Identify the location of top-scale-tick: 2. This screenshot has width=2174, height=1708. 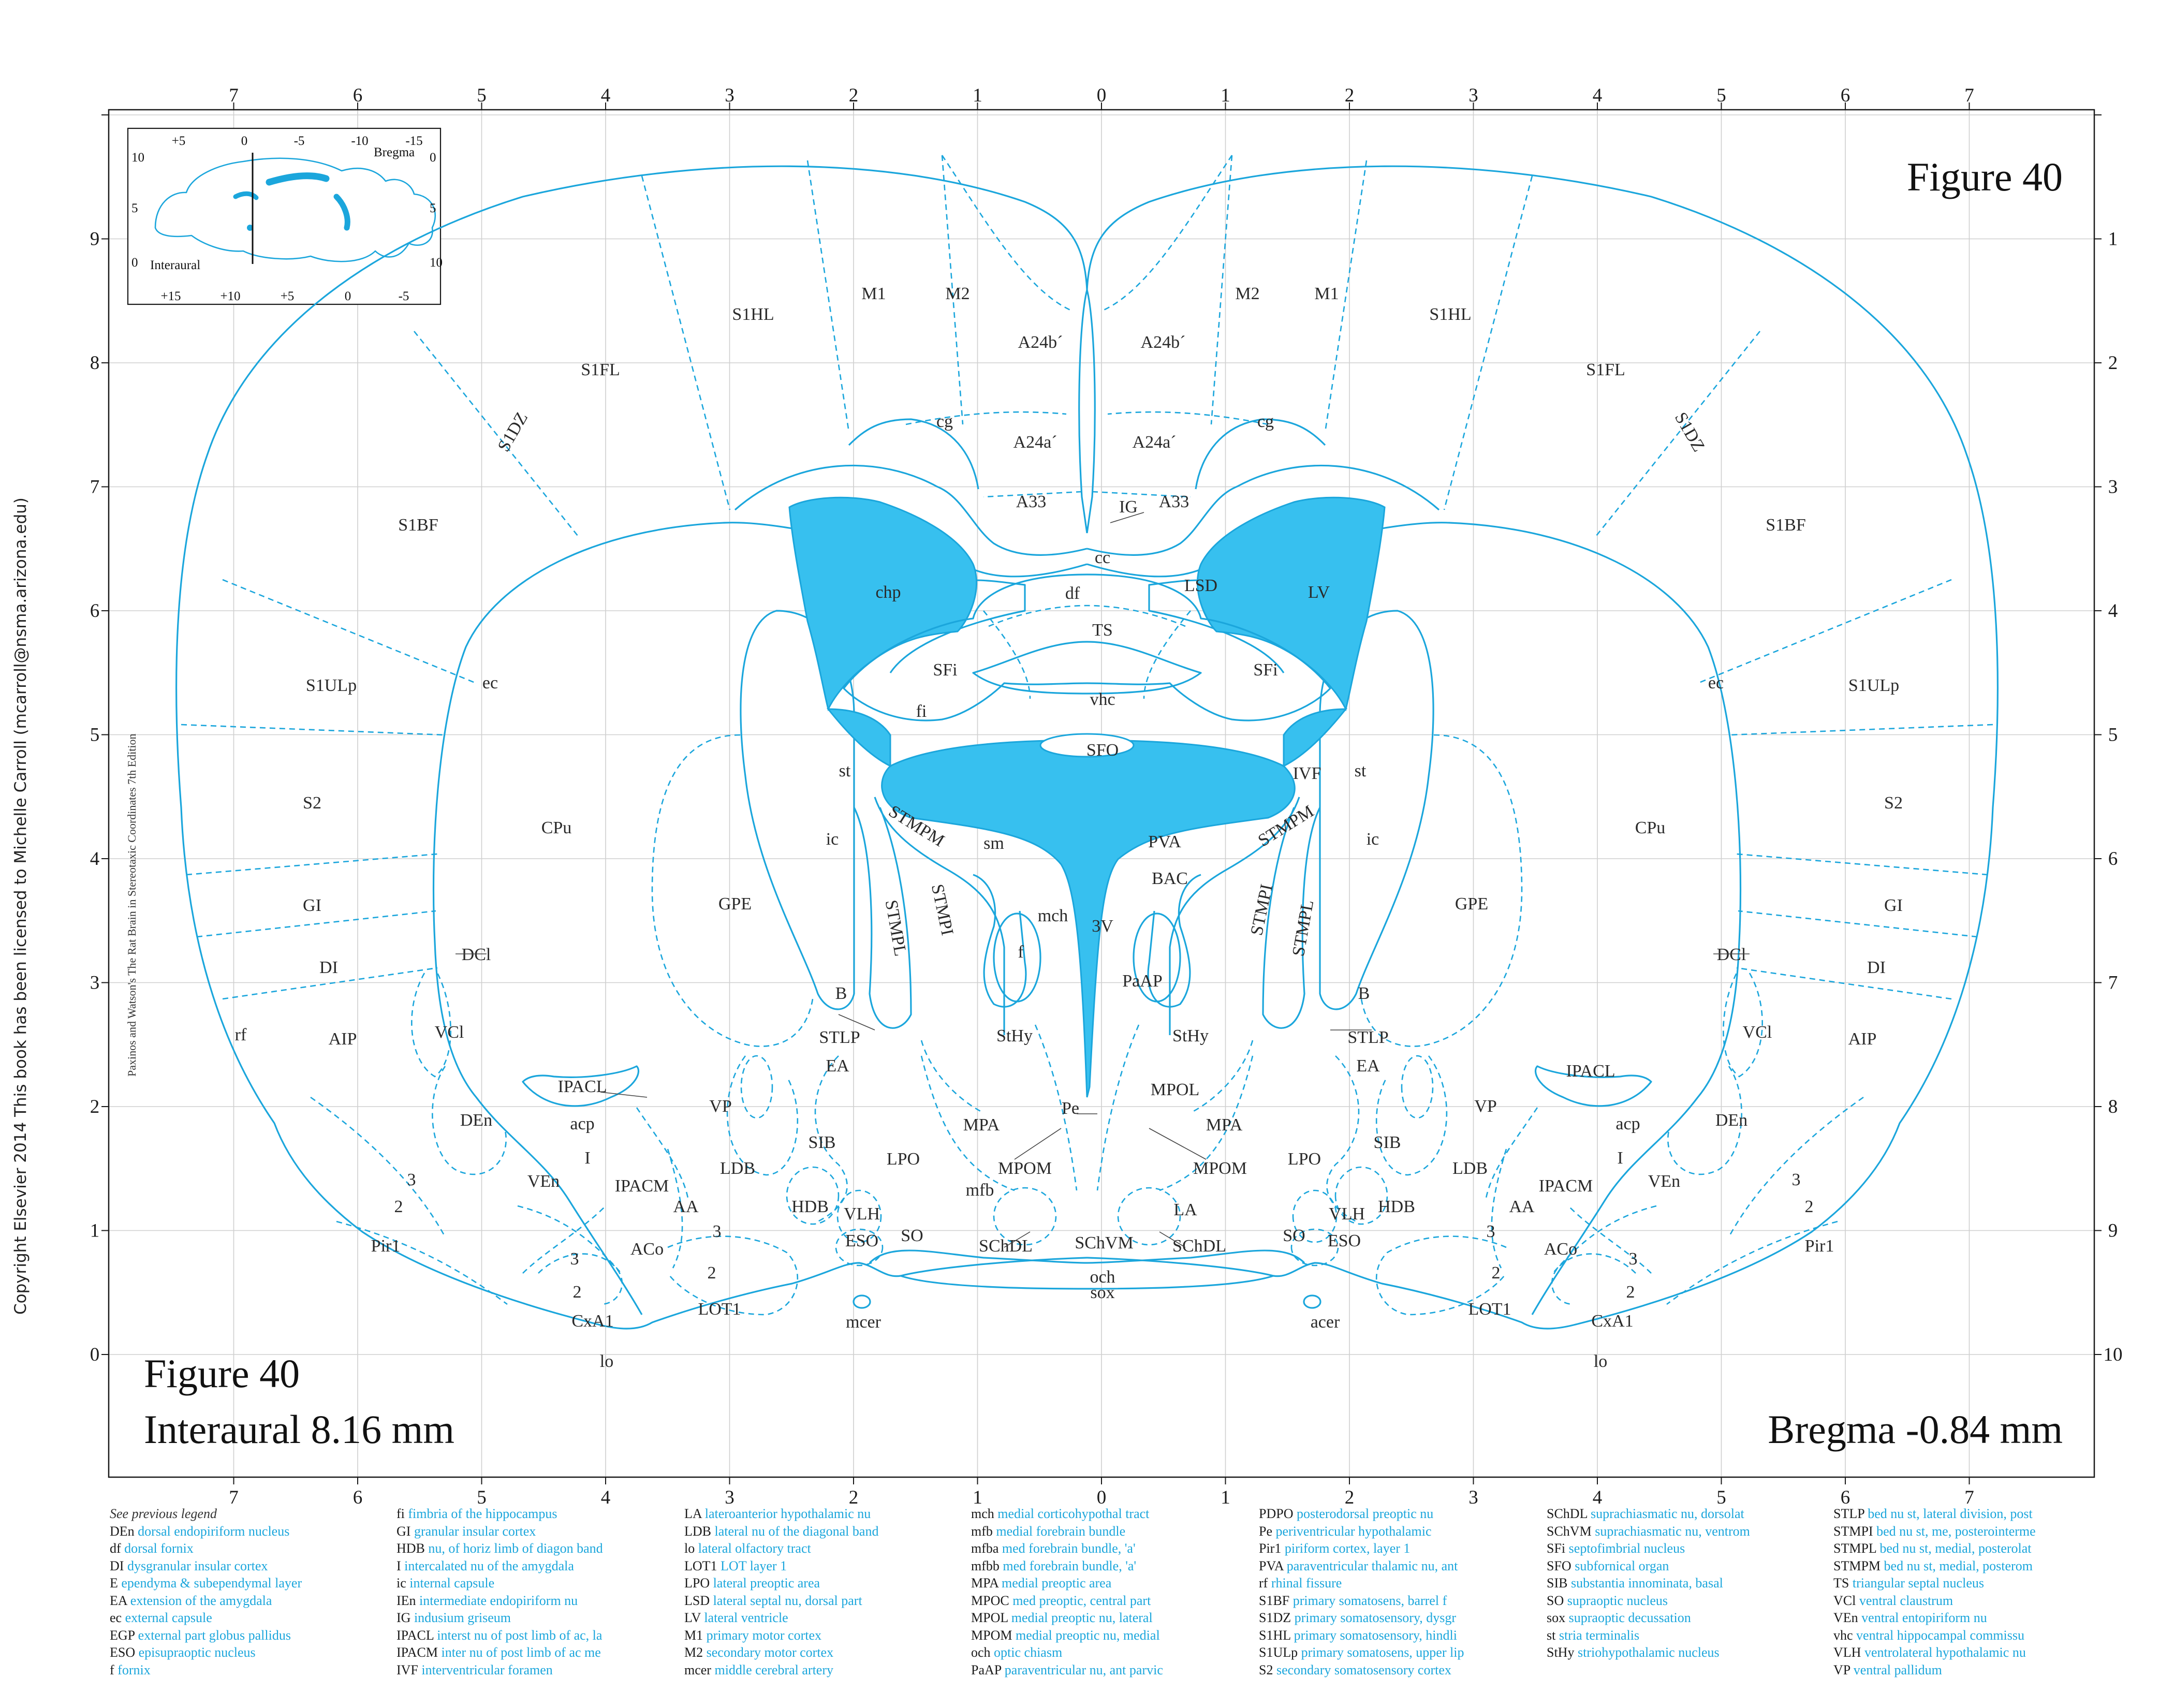
(1350, 95).